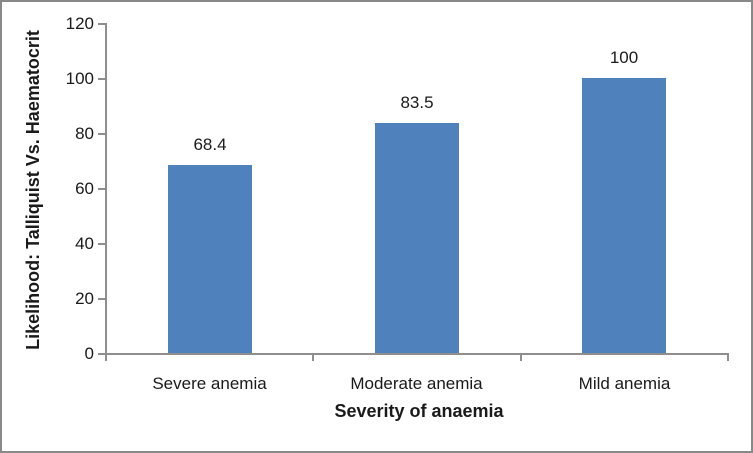 Image resolution: width=753 pixels, height=453 pixels. Describe the element at coordinates (624, 57) in the screenshot. I see `bar-value-label: 100` at that location.